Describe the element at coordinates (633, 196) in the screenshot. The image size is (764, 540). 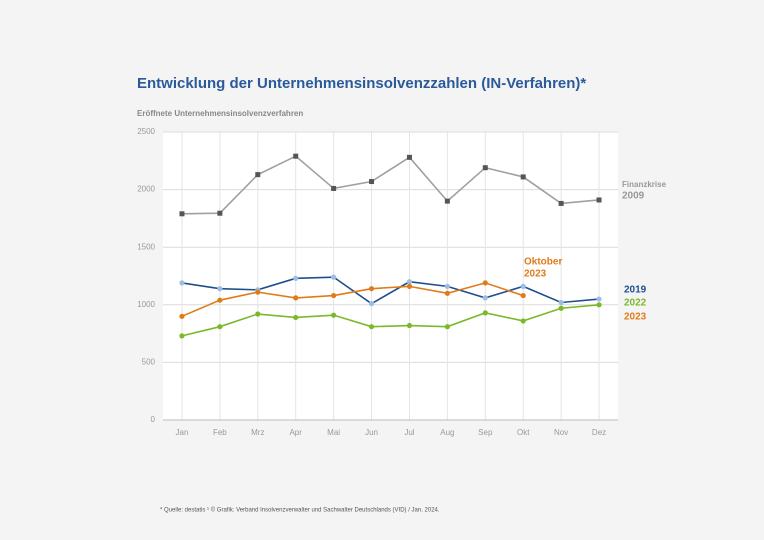
I see `annotation-series-label: 2009` at that location.